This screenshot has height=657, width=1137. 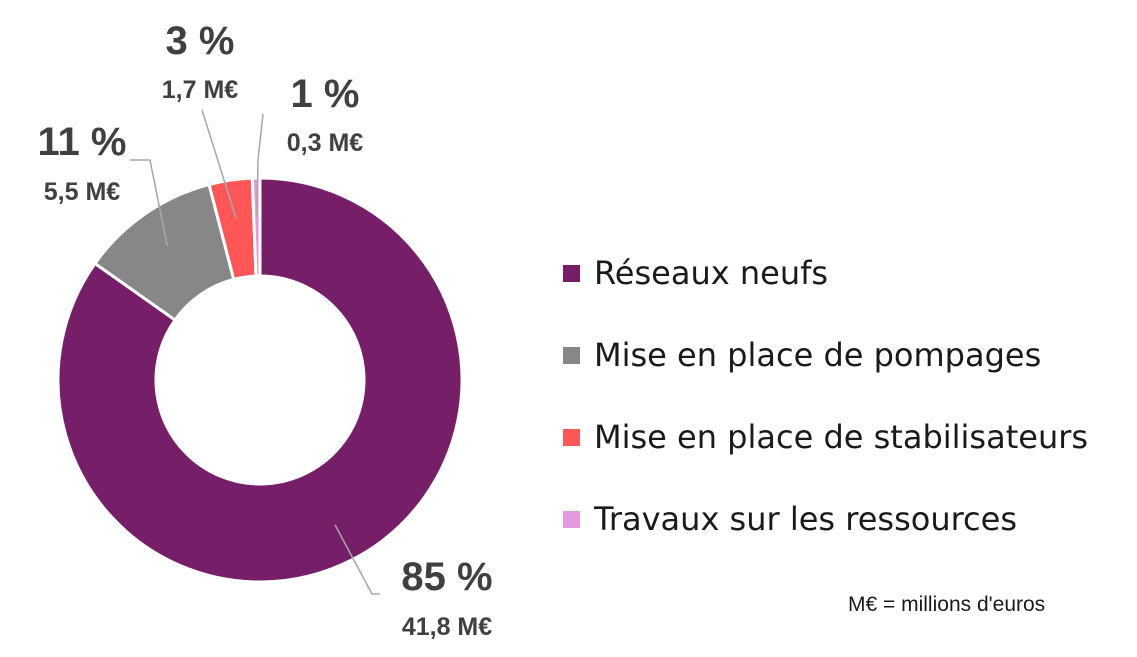 What do you see at coordinates (447, 627) in the screenshot?
I see `value-label-reseaux-neufs: 41,8 M€` at bounding box center [447, 627].